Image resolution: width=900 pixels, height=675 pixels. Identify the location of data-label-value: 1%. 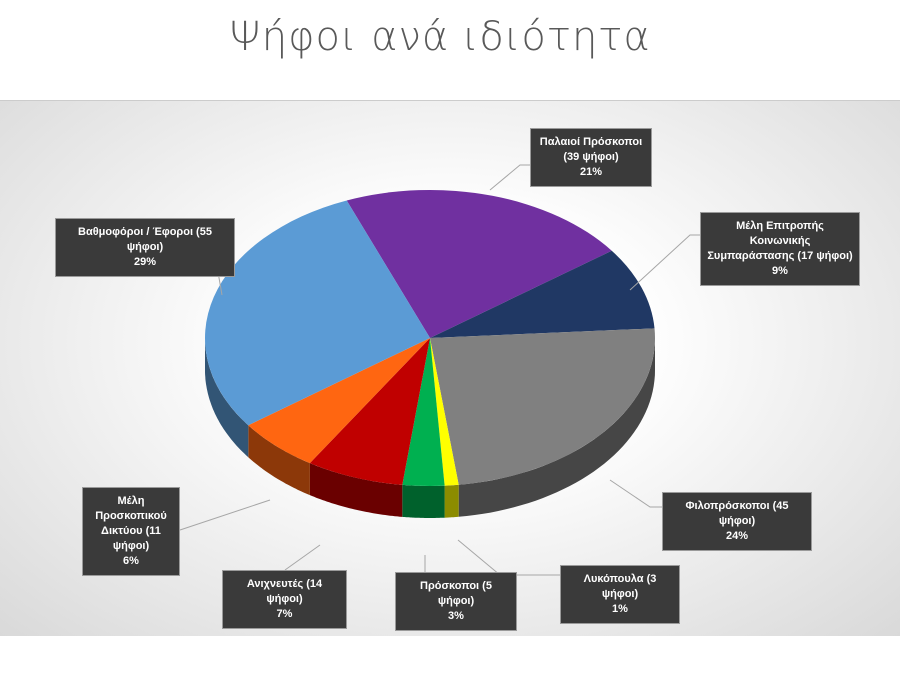
(620, 609).